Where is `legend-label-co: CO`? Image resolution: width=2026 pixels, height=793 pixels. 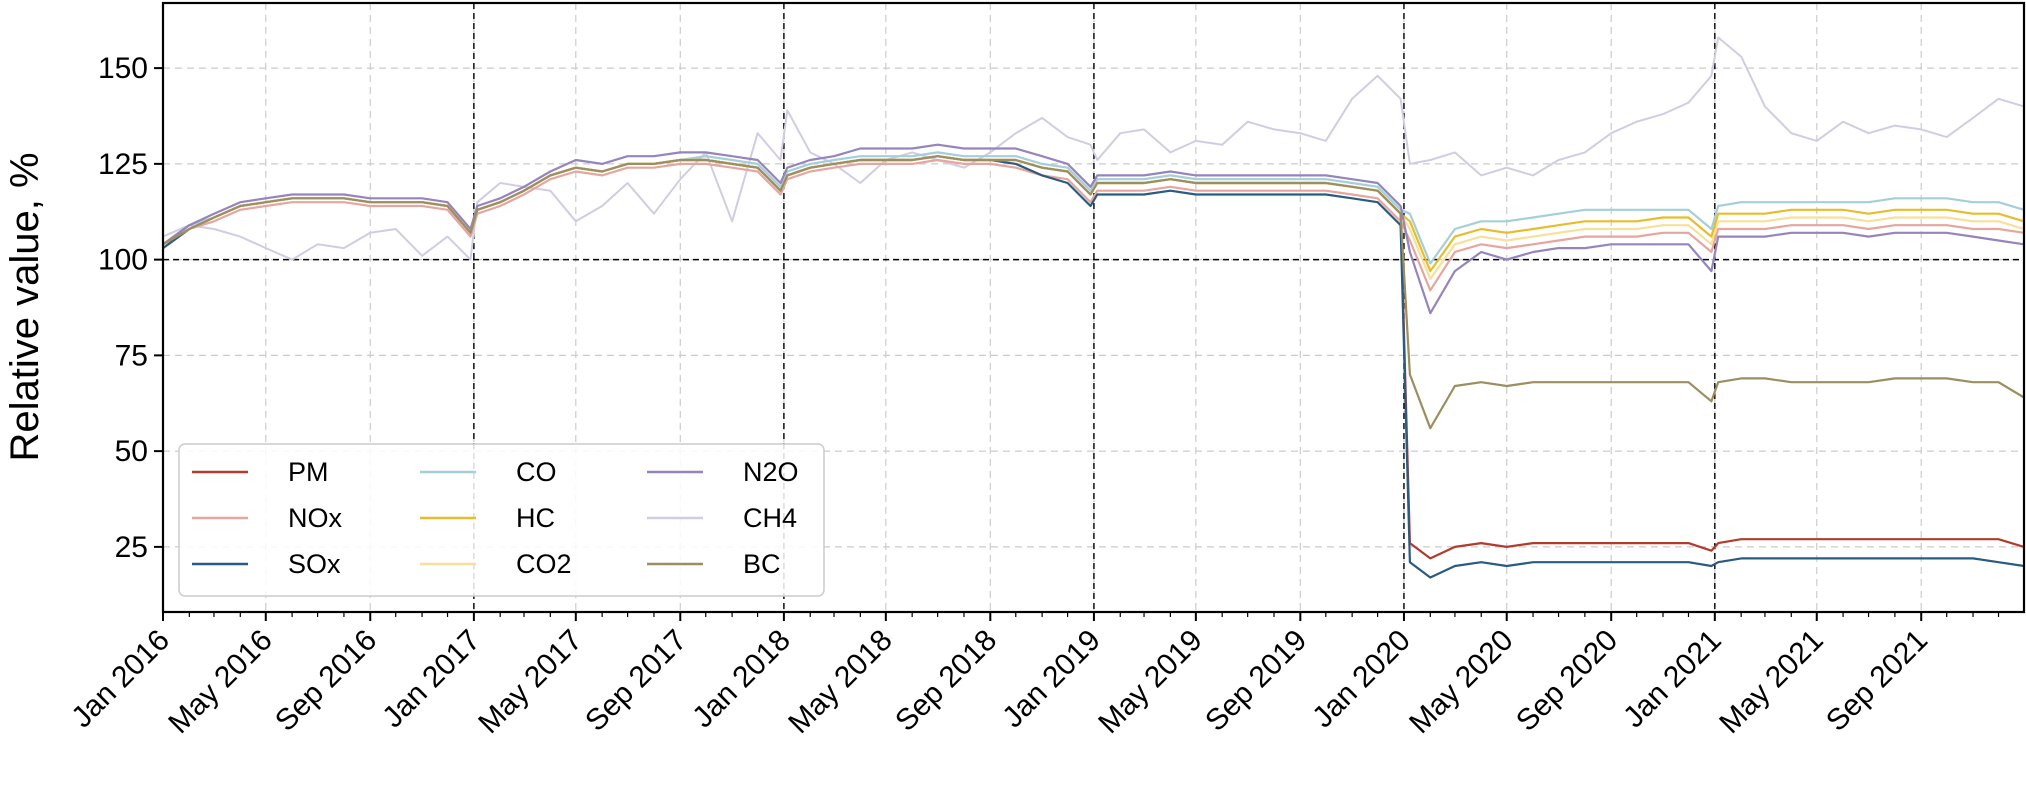 legend-label-co: CO is located at coordinates (536, 472).